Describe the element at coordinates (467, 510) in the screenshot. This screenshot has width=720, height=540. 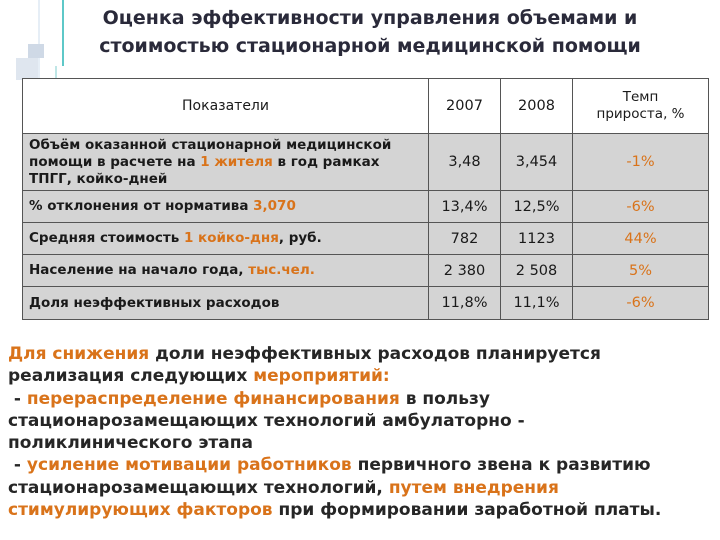
I see `paragraph-text: при формировании заработной платы.` at that location.